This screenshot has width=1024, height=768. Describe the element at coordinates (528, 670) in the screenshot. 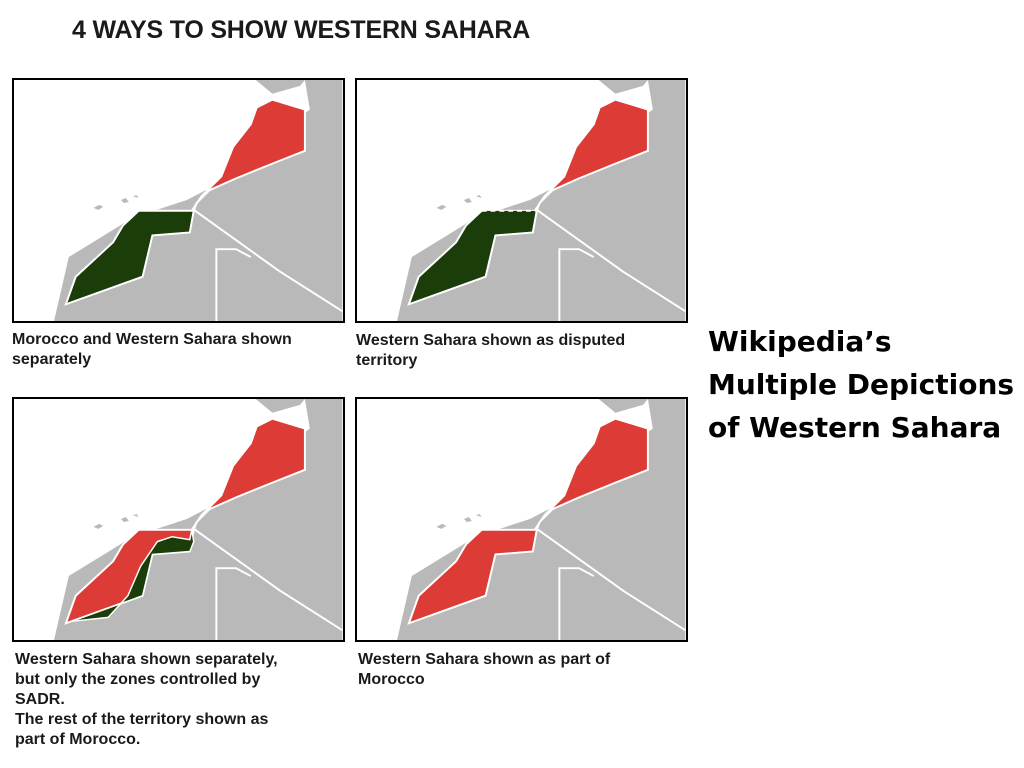

I see `caption-part-of-morocco: Western Sahara shown as part of Morocco` at that location.